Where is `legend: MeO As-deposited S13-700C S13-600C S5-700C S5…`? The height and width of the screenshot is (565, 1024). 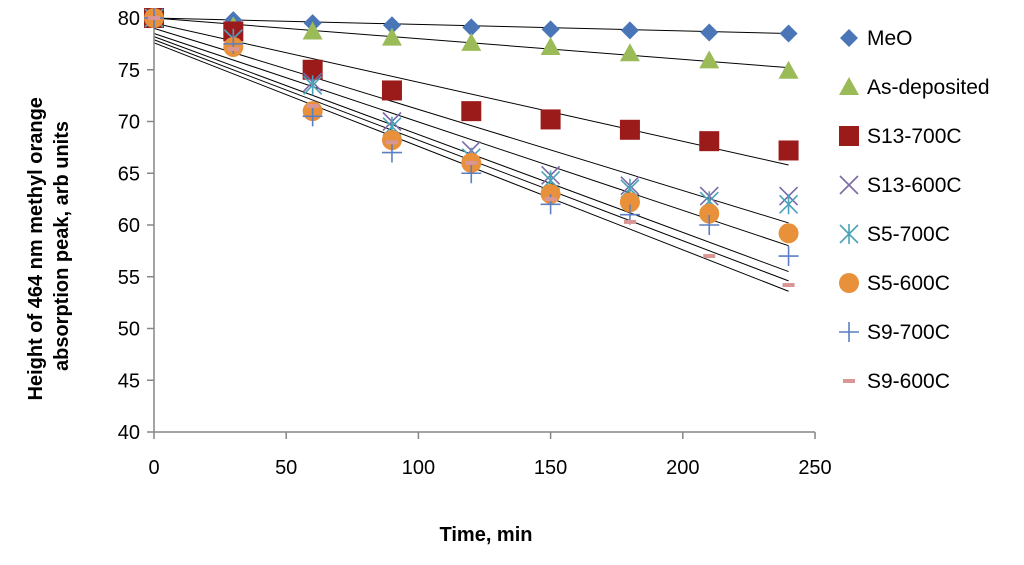 legend: MeO As-deposited S13-700C S13-600C S5-700C S5… is located at coordinates (914, 210).